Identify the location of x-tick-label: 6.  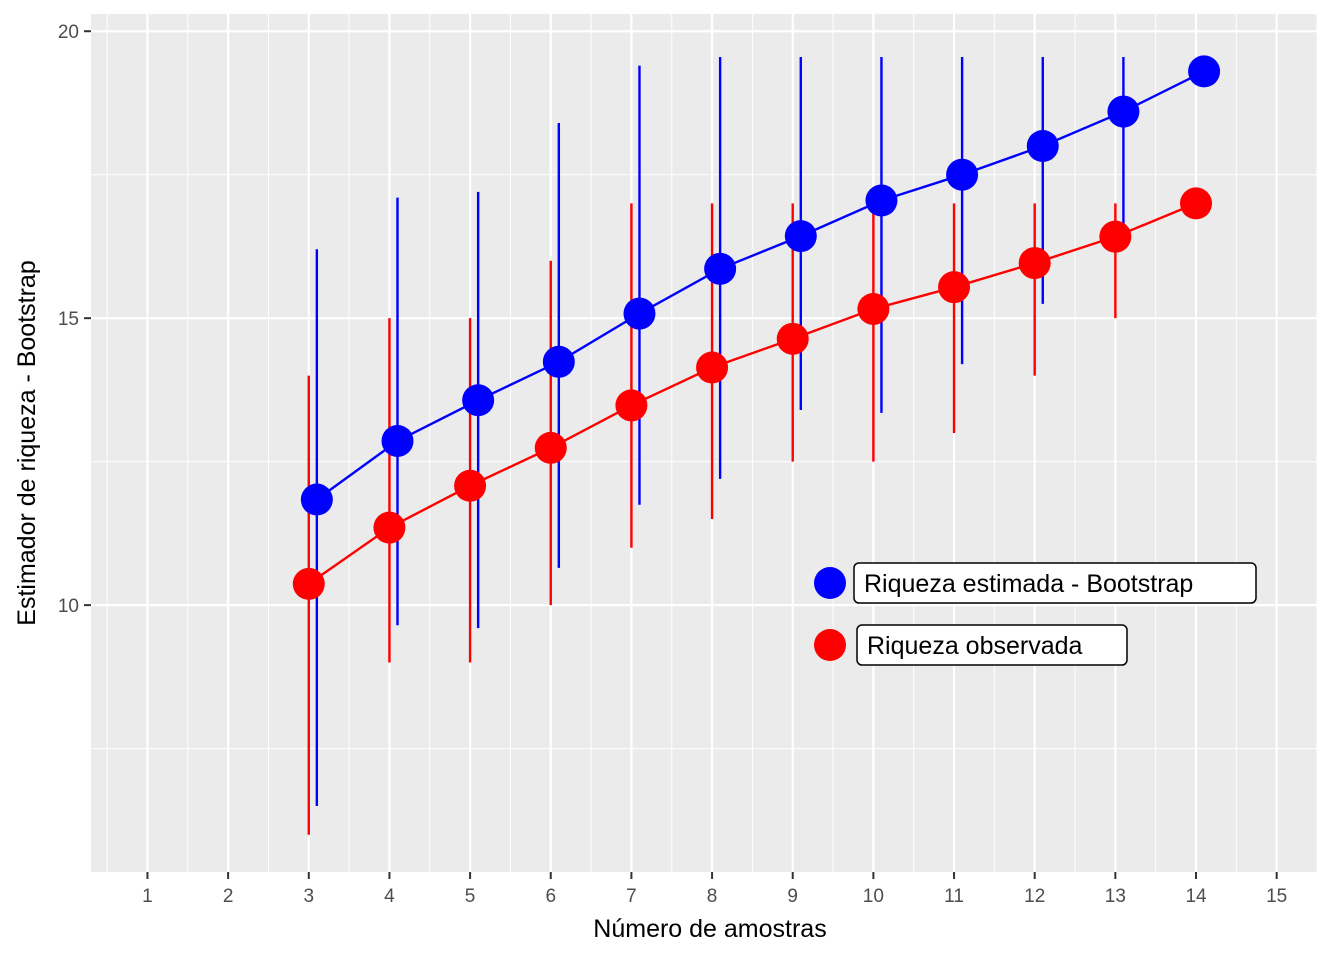
(550, 896).